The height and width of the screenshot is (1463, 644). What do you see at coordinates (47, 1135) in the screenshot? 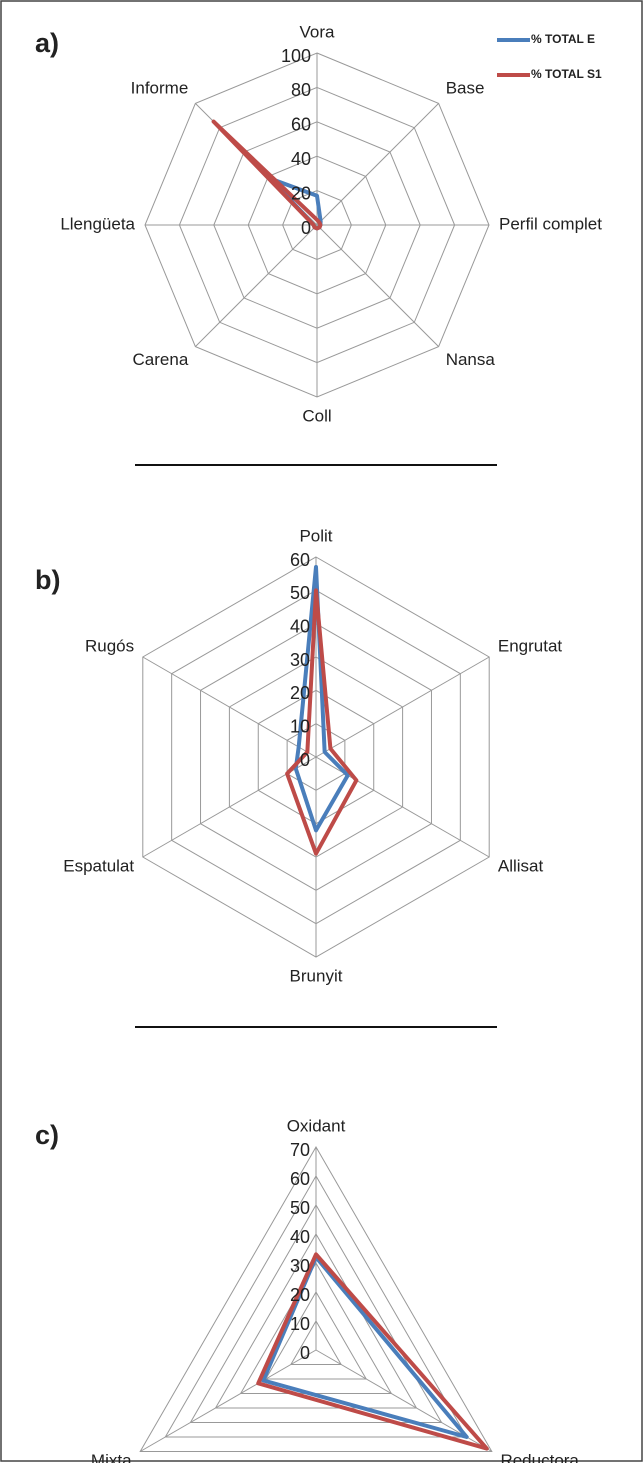
I see `panel-label: c)` at bounding box center [47, 1135].